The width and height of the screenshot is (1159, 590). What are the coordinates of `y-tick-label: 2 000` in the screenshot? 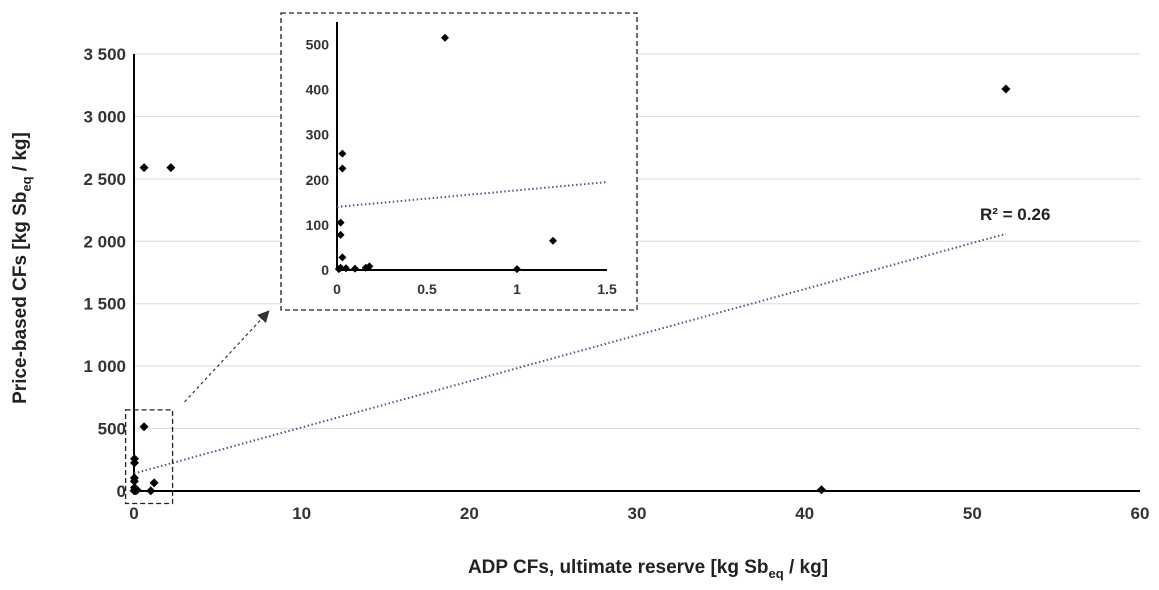 It's located at (104, 241).